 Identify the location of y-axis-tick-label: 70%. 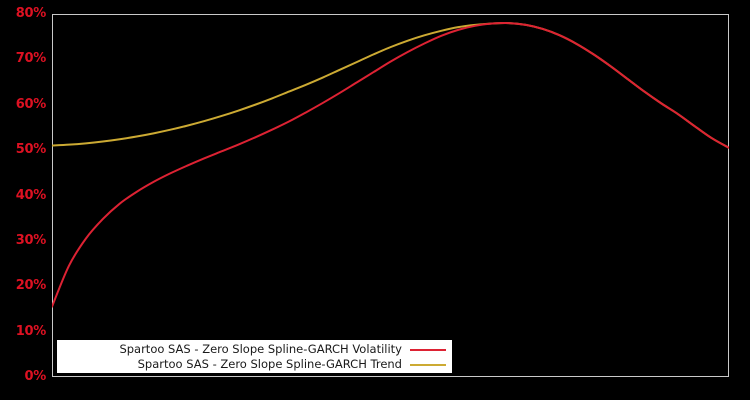
(31, 59).